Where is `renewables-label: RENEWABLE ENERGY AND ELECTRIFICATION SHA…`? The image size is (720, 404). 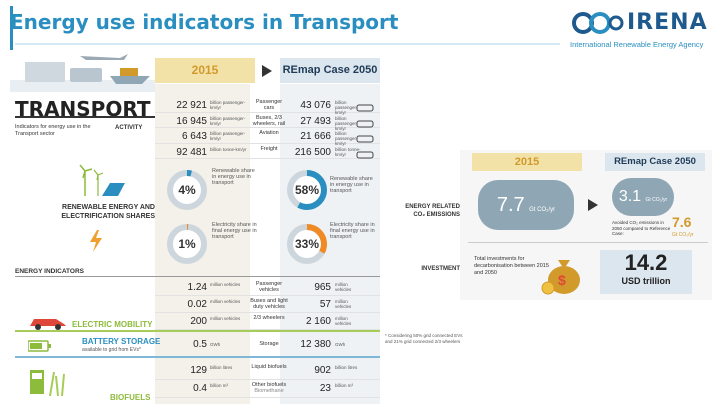
renewables-label: RENEWABLE ENERGY AND ELECTRIFICATION SHA… is located at coordinates (108, 212).